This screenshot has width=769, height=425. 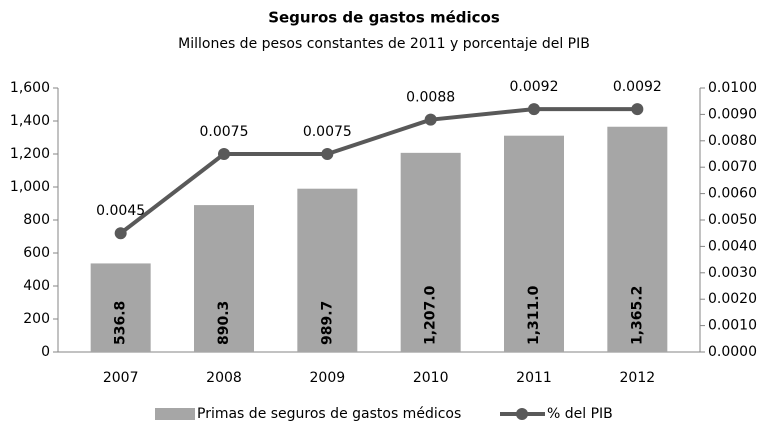 What do you see at coordinates (732, 273) in the screenshot?
I see `y2-tick-label: 0.0030` at bounding box center [732, 273].